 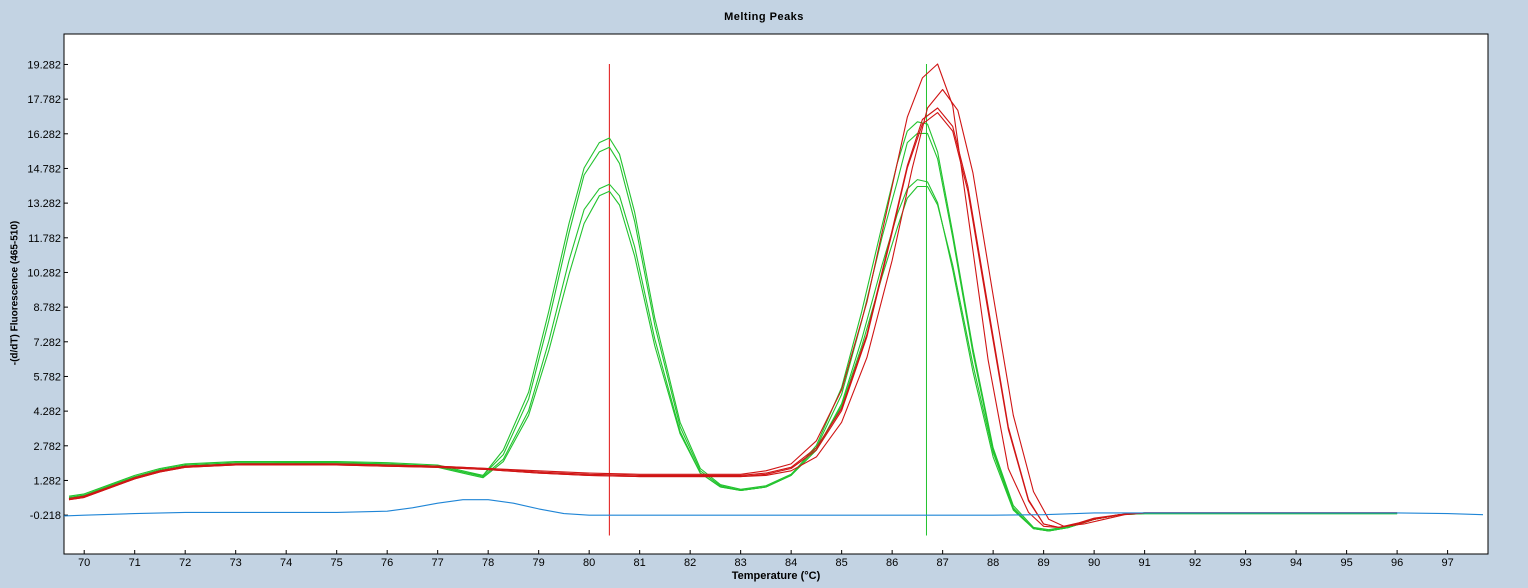 I want to click on x-tick-label: 77, so click(x=438, y=563).